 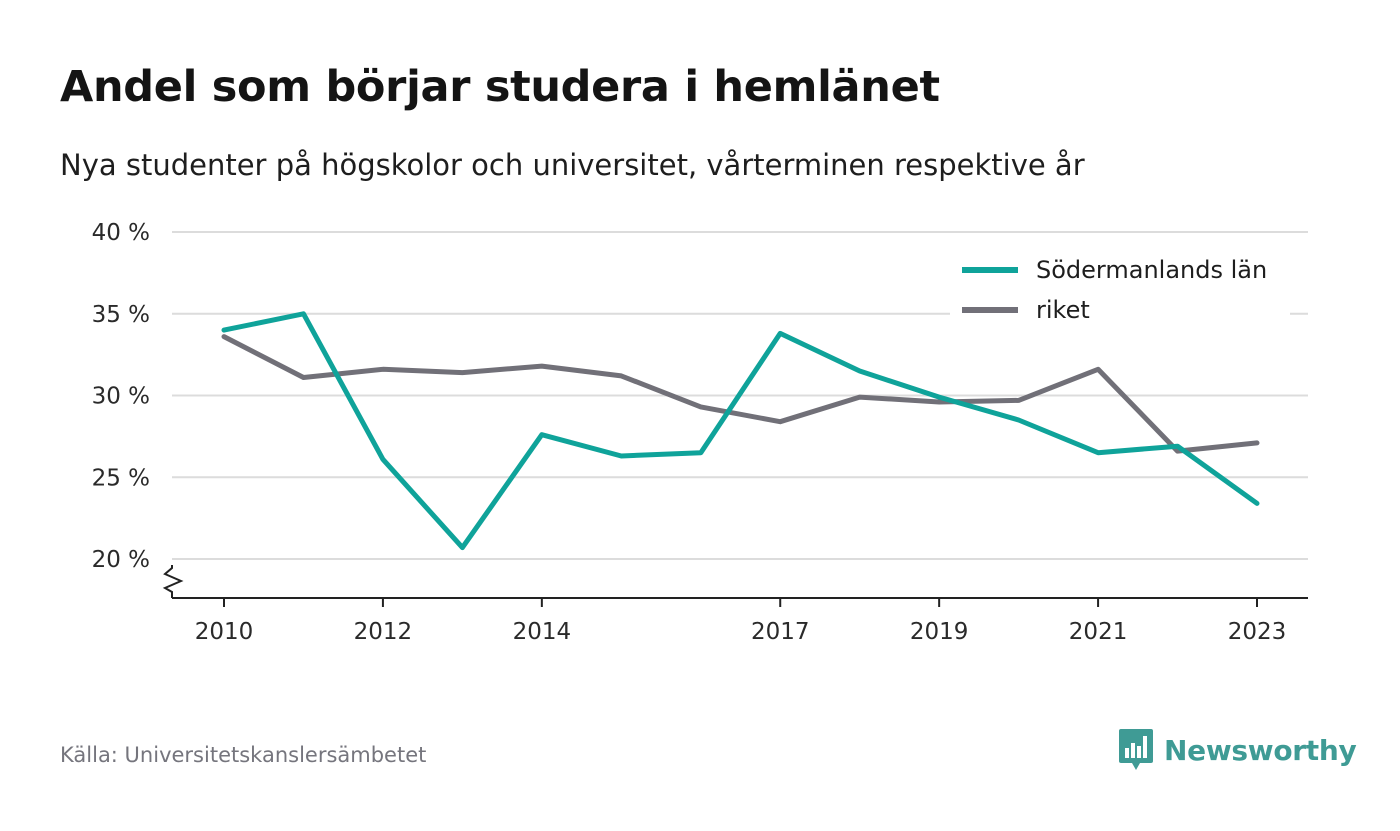 What do you see at coordinates (224, 632) in the screenshot?
I see `x-tick-label: 2010` at bounding box center [224, 632].